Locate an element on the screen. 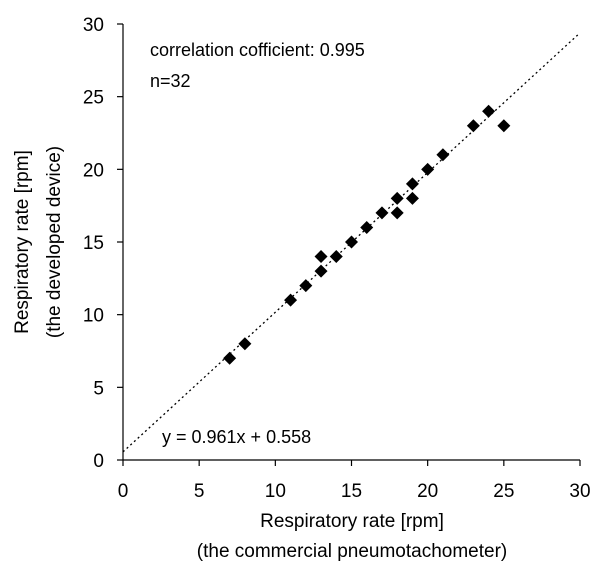  x-tick-label: 20 is located at coordinates (427, 491).